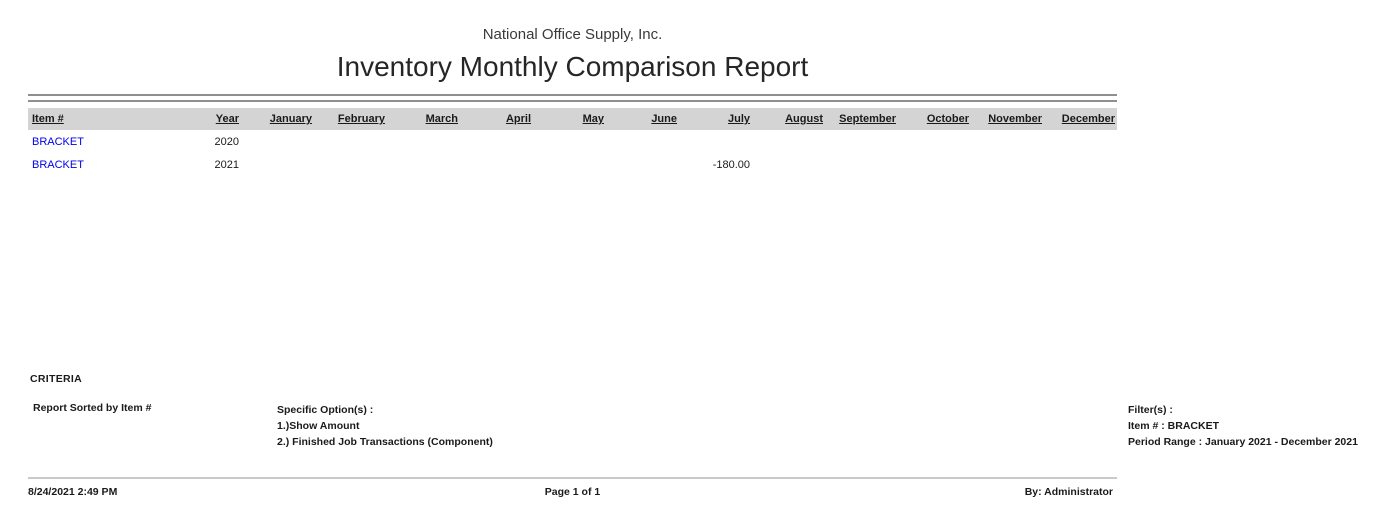 The width and height of the screenshot is (1396, 532). I want to click on column-header-october: October, so click(934, 119).